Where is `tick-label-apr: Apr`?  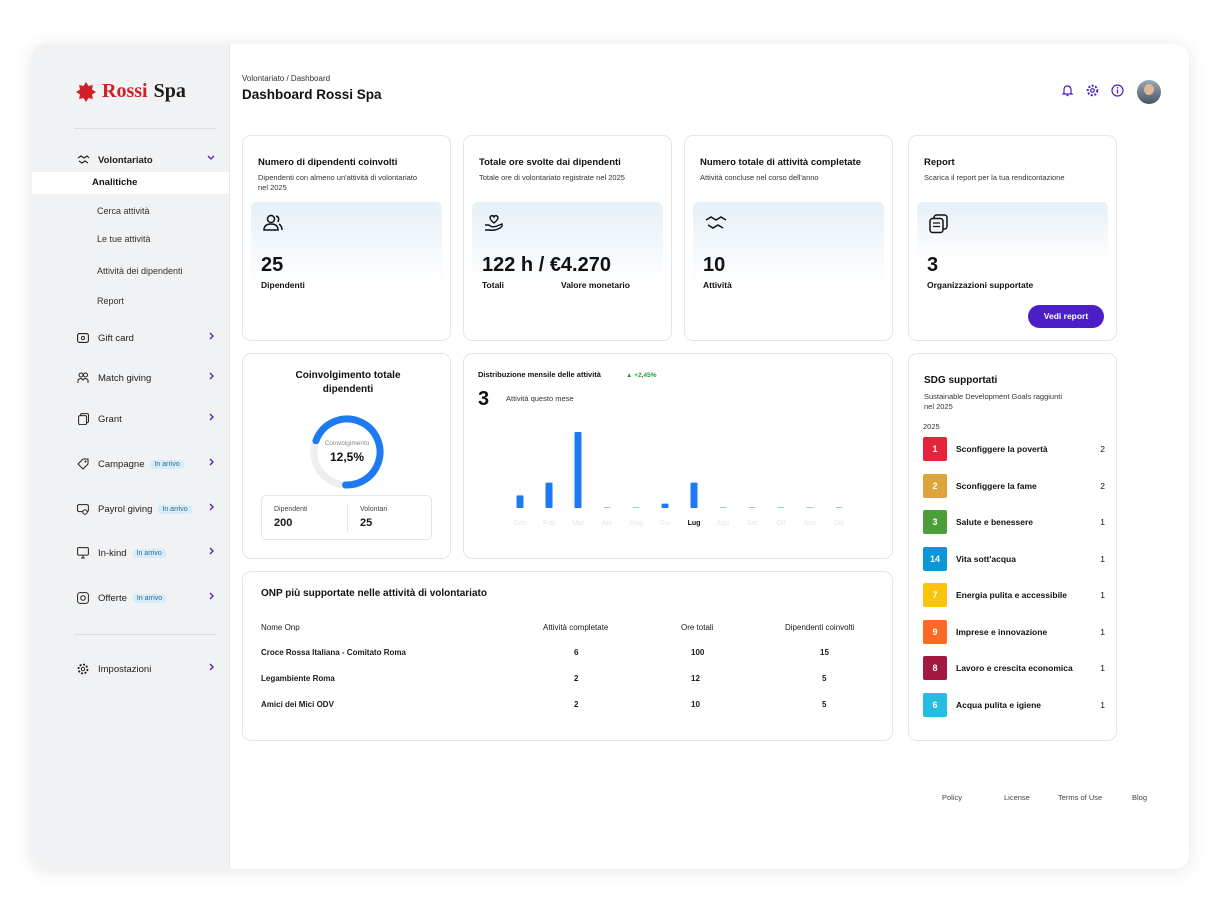 tick-label-apr: Apr is located at coordinates (608, 523).